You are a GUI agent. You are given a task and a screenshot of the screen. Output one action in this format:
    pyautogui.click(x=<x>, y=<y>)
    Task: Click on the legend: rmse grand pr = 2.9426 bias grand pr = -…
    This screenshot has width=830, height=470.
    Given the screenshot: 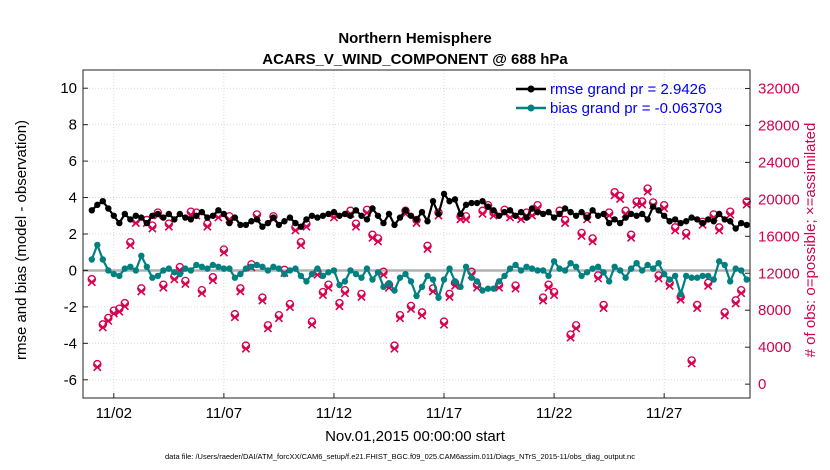 What is the action you would take?
    pyautogui.click(x=619, y=99)
    